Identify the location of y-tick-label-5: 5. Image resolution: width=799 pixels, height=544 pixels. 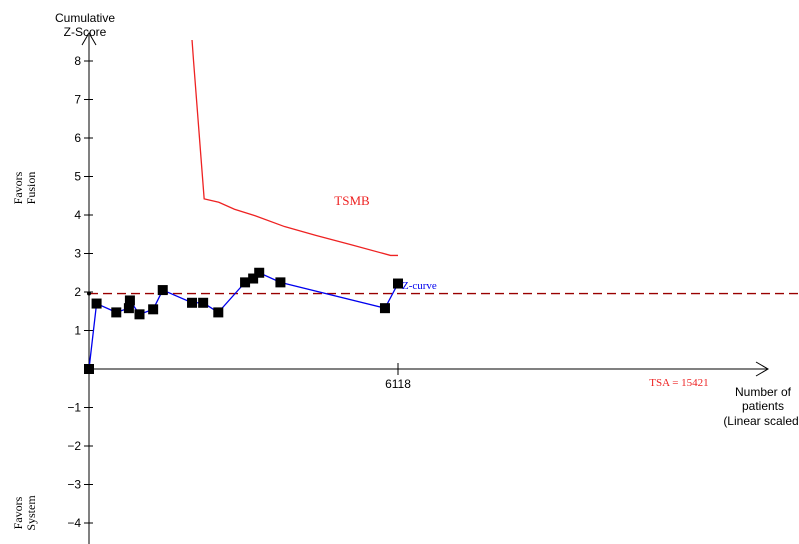
(77, 177).